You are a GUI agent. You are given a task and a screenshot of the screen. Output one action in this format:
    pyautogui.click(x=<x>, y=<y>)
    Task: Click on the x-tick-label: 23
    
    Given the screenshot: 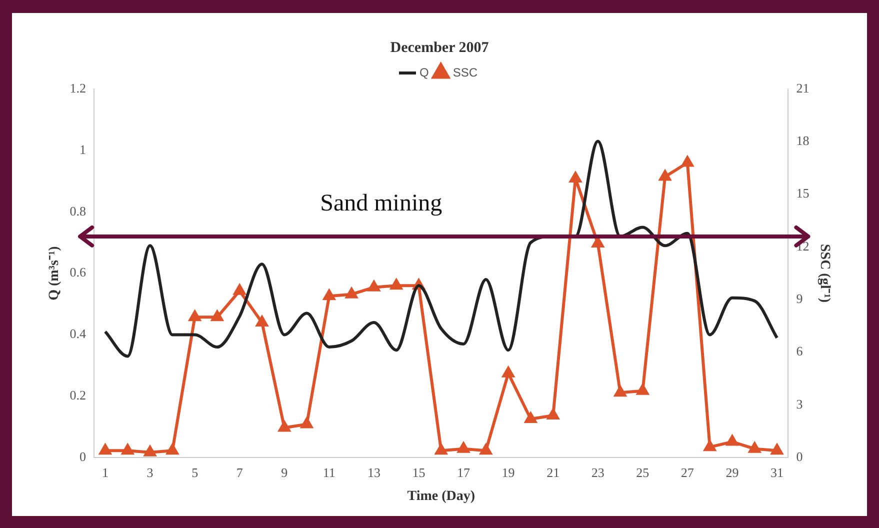 What is the action you would take?
    pyautogui.click(x=597, y=472)
    